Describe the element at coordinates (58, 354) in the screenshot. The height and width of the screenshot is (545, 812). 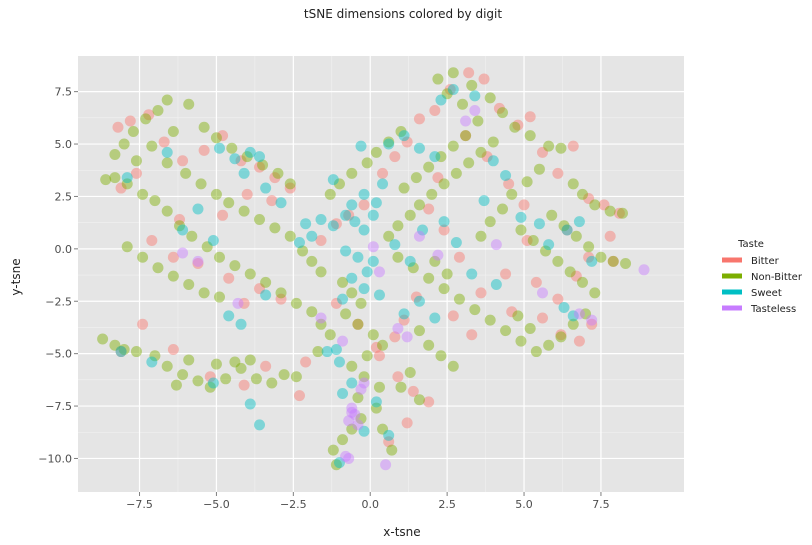
I see `y-tick-label: −5.0` at that location.